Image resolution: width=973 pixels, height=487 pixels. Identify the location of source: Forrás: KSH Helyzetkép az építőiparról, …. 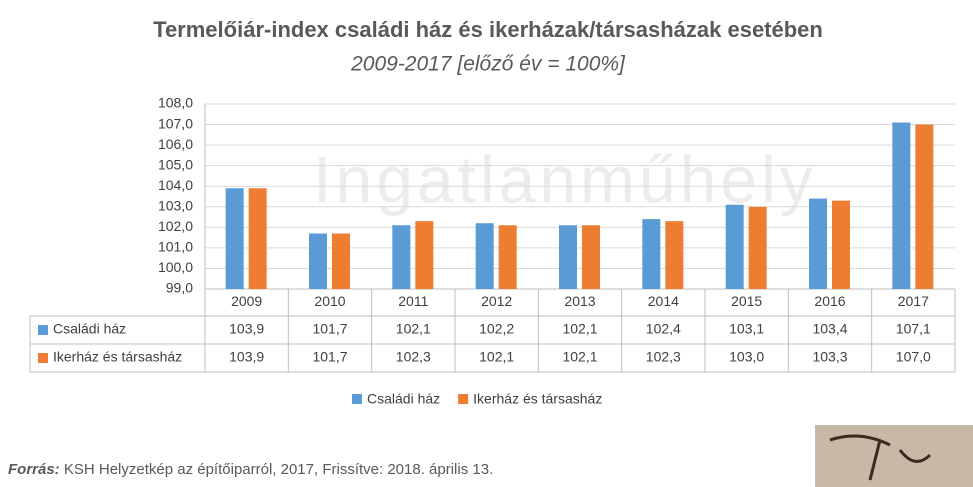
(250, 469).